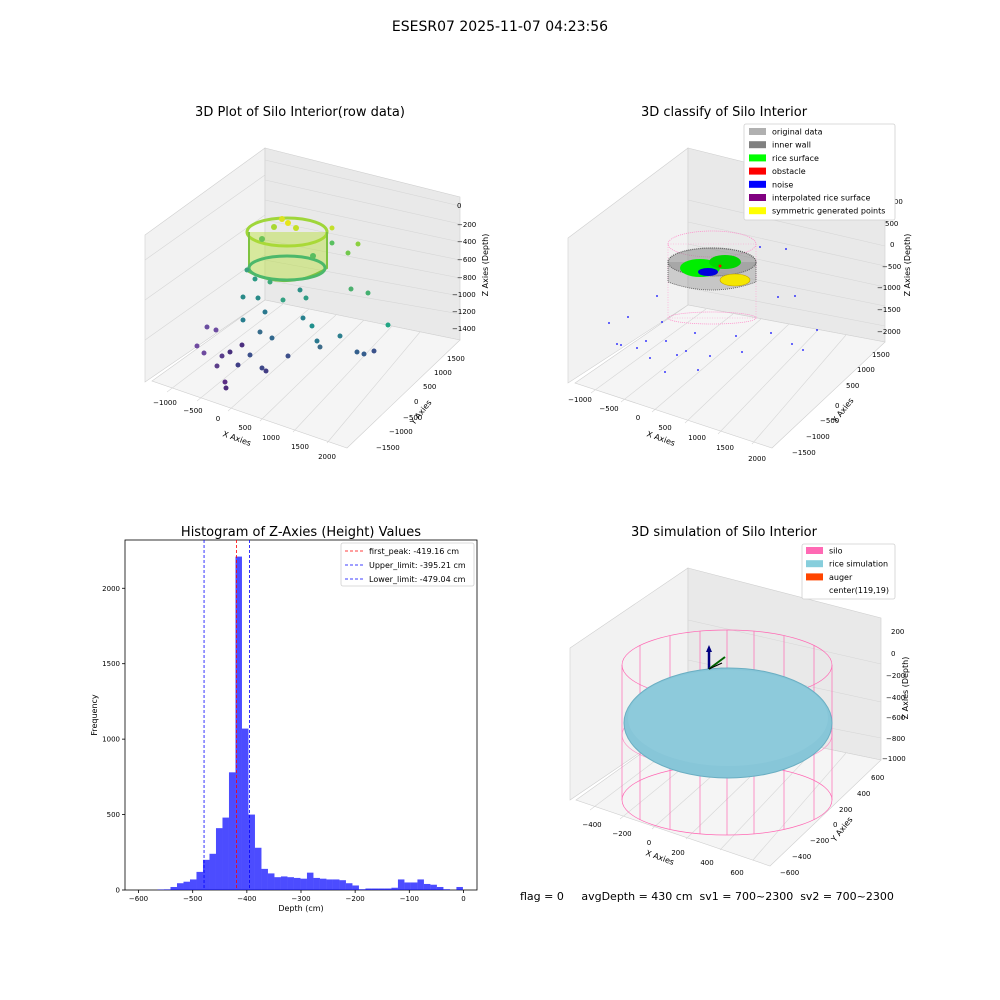 The width and height of the screenshot is (1000, 1000). Describe the element at coordinates (829, 421) in the screenshot. I see `plot2-ytick: −500` at that location.